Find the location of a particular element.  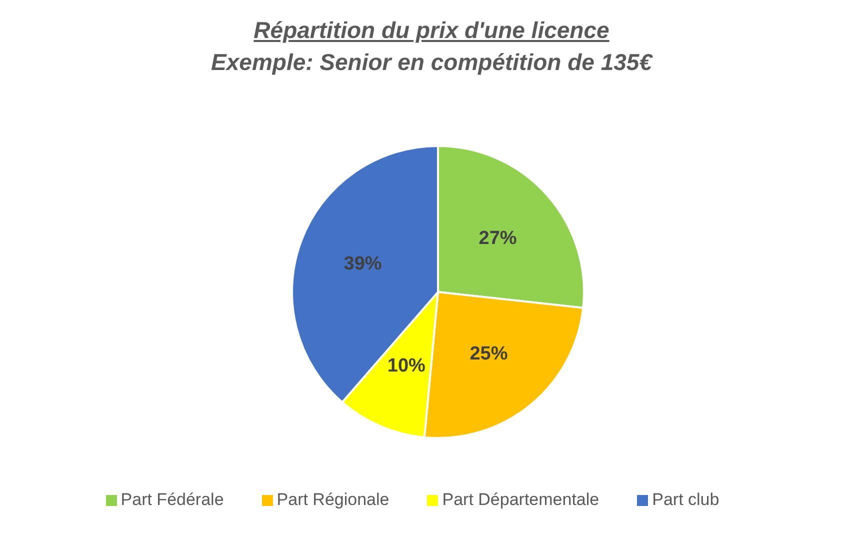

chart-subtitle: Exemple: Senior en compétition de 135€ is located at coordinates (432, 62).